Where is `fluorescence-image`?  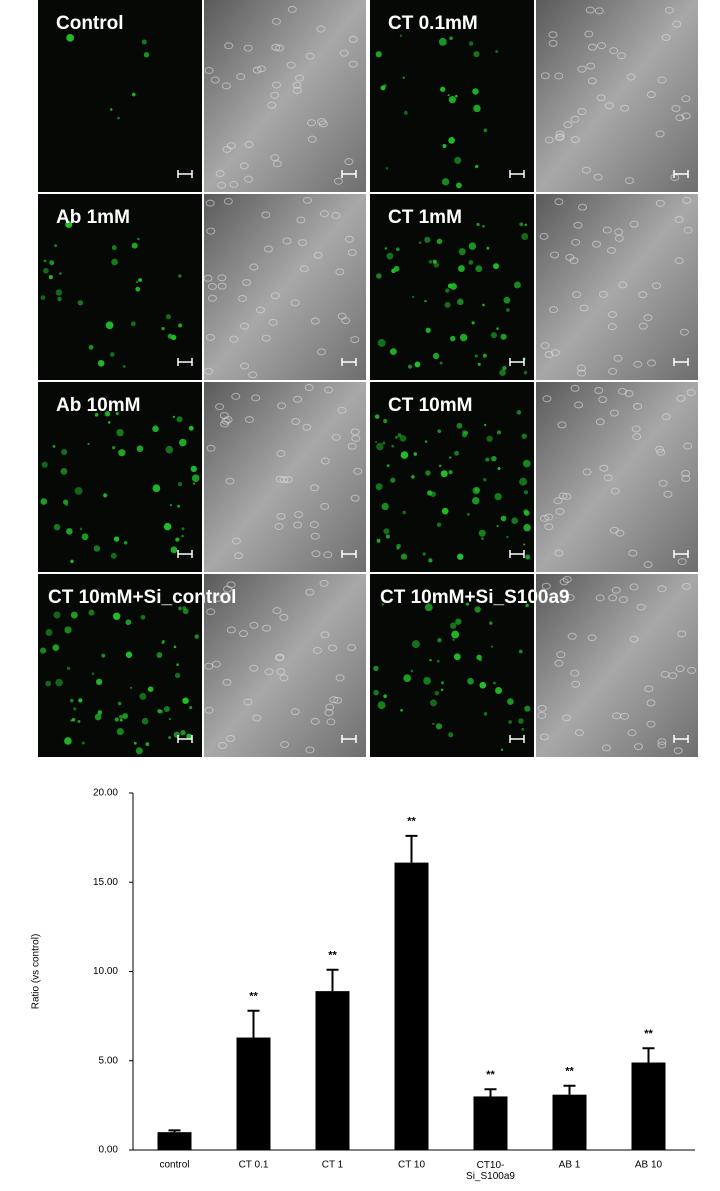
fluorescence-image is located at coordinates (120, 477).